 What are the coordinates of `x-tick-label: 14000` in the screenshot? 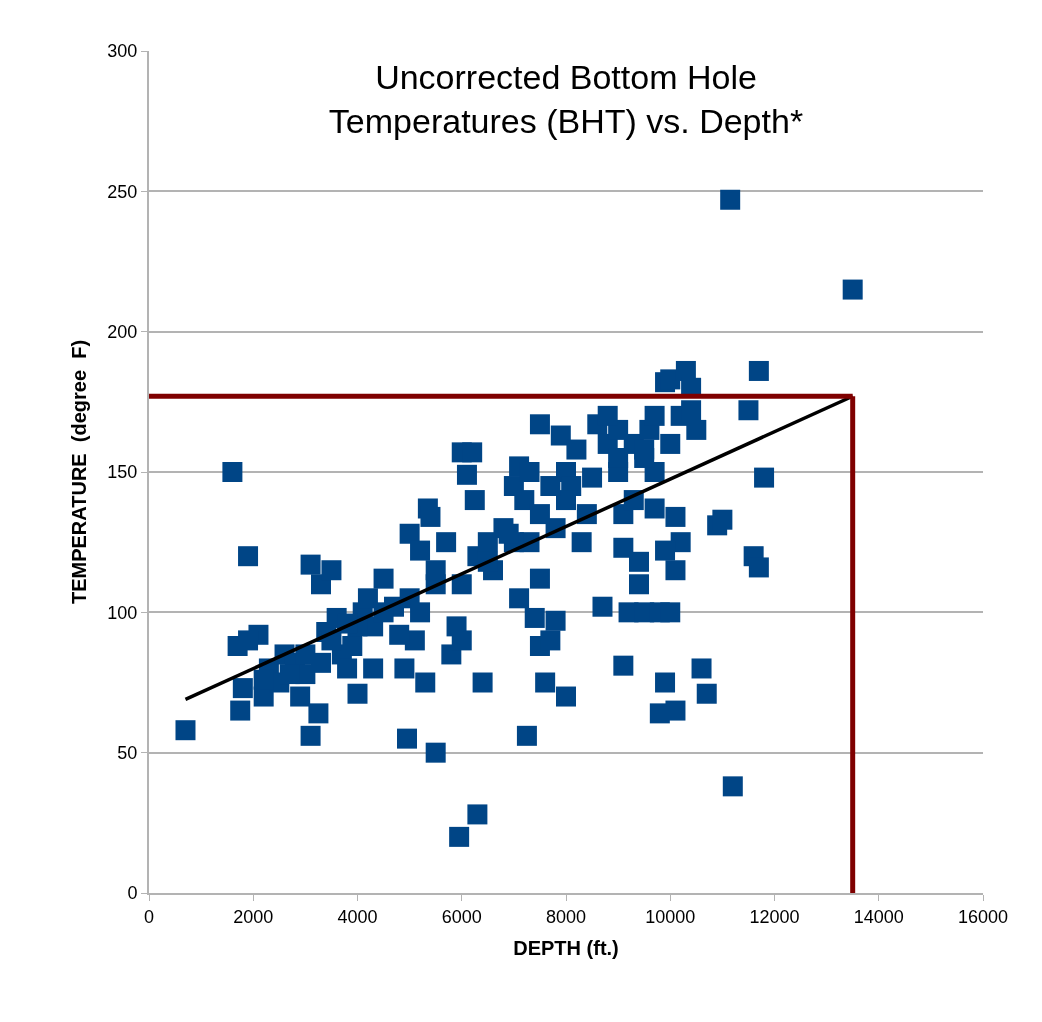 It's located at (878, 916).